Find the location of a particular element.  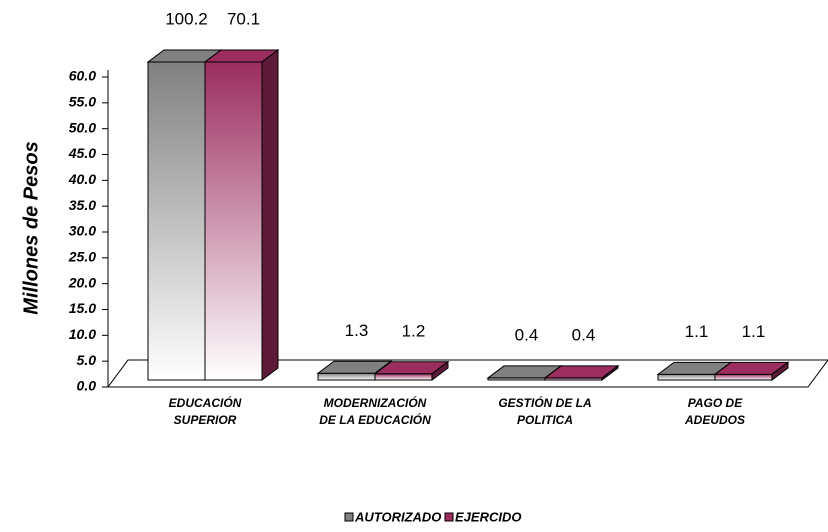

legend-label: AUTORIZADO is located at coordinates (397, 516).